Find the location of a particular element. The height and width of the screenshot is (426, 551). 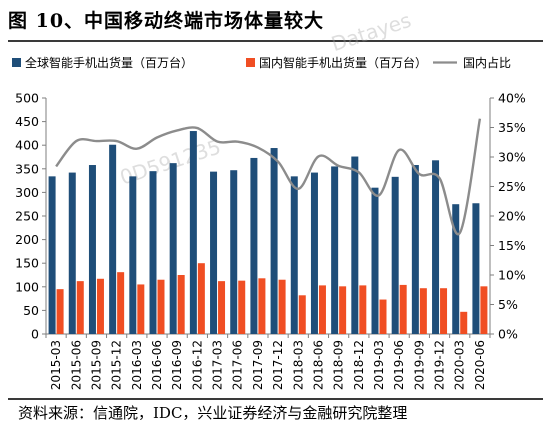

x-tick-label: 2018-06 is located at coordinates (318, 365).